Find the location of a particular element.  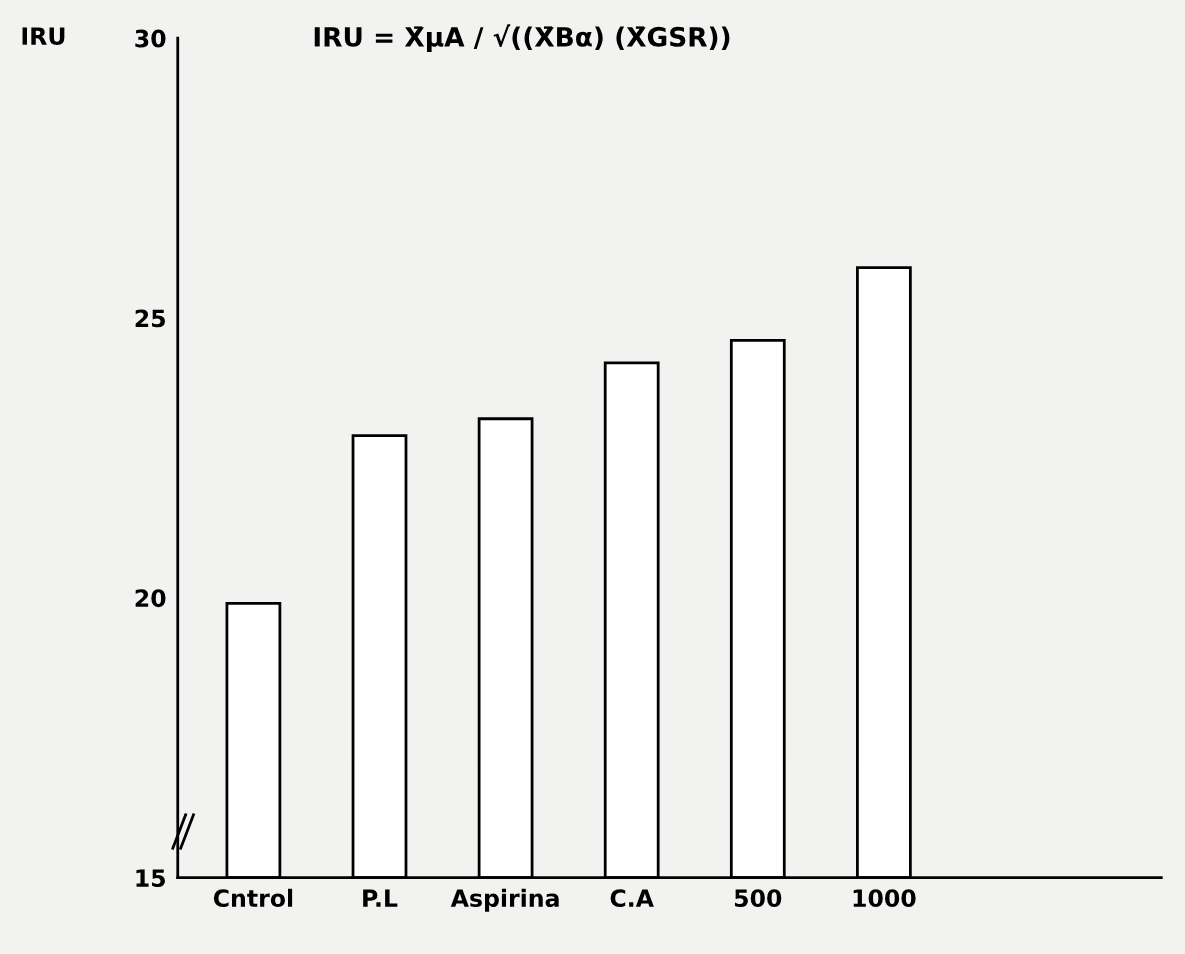

y-tick-label: 30 is located at coordinates (150, 38).